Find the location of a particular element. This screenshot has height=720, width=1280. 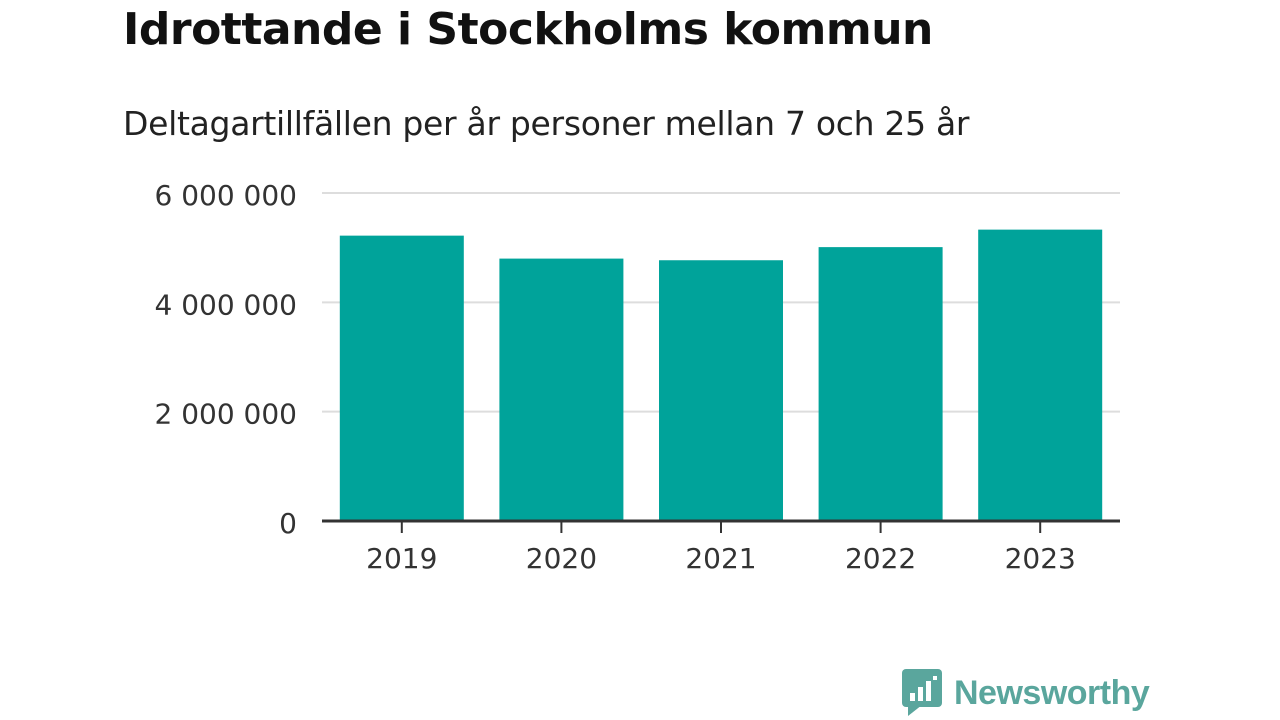

y-tick-label: 4 000 000 is located at coordinates (225, 304).